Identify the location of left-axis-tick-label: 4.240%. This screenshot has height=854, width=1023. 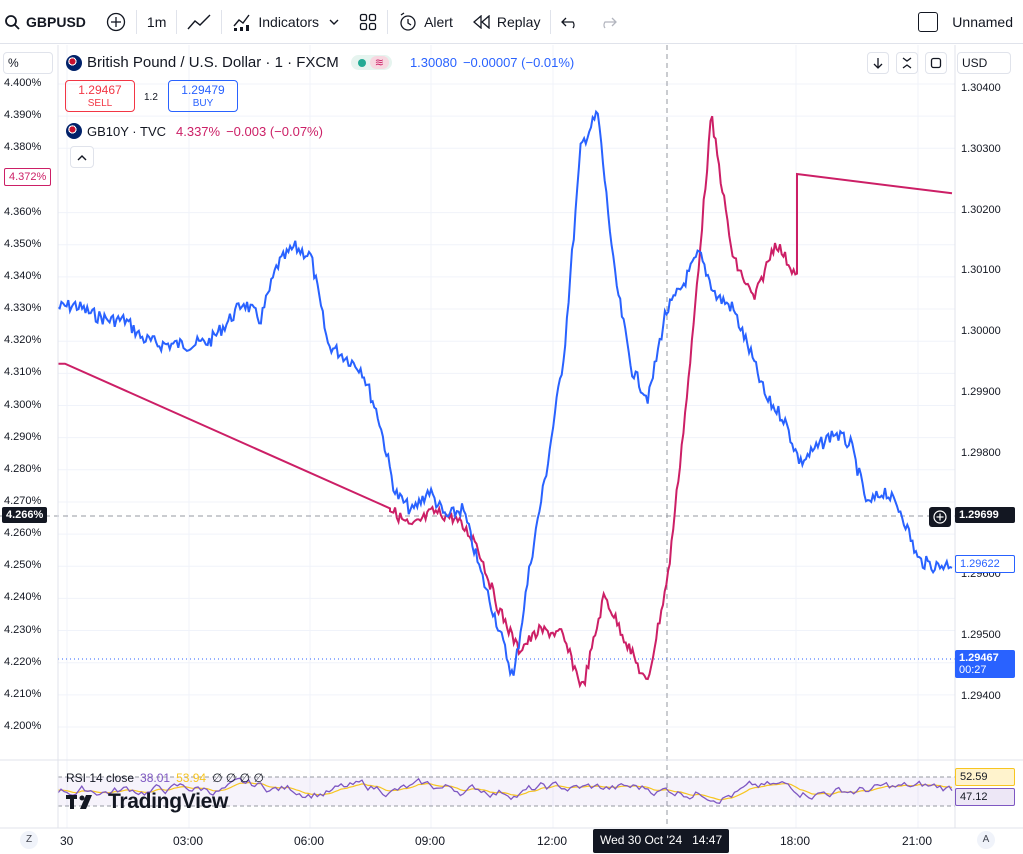
(23, 597).